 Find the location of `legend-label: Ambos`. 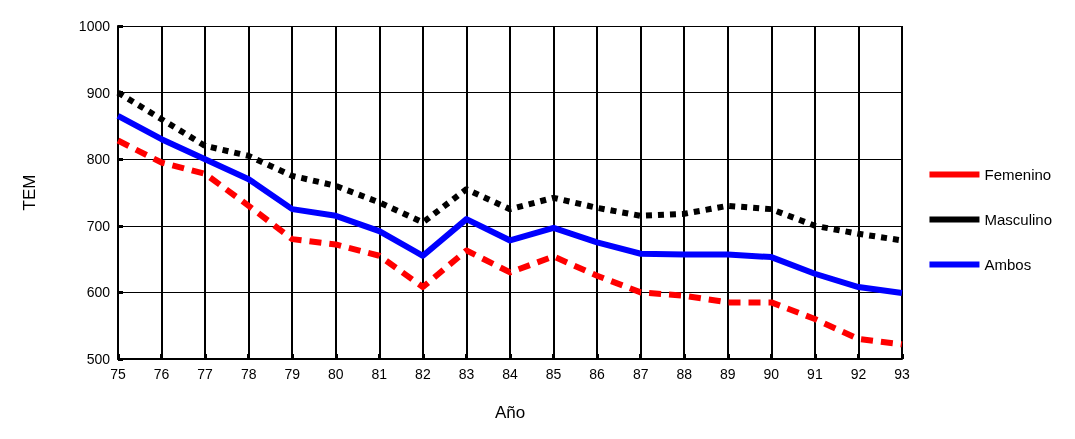

legend-label: Ambos is located at coordinates (1008, 264).